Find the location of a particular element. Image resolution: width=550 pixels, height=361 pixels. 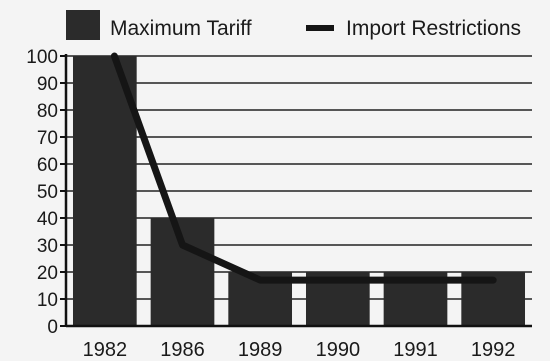

y-tick-label-0: 0 is located at coordinates (52, 327).